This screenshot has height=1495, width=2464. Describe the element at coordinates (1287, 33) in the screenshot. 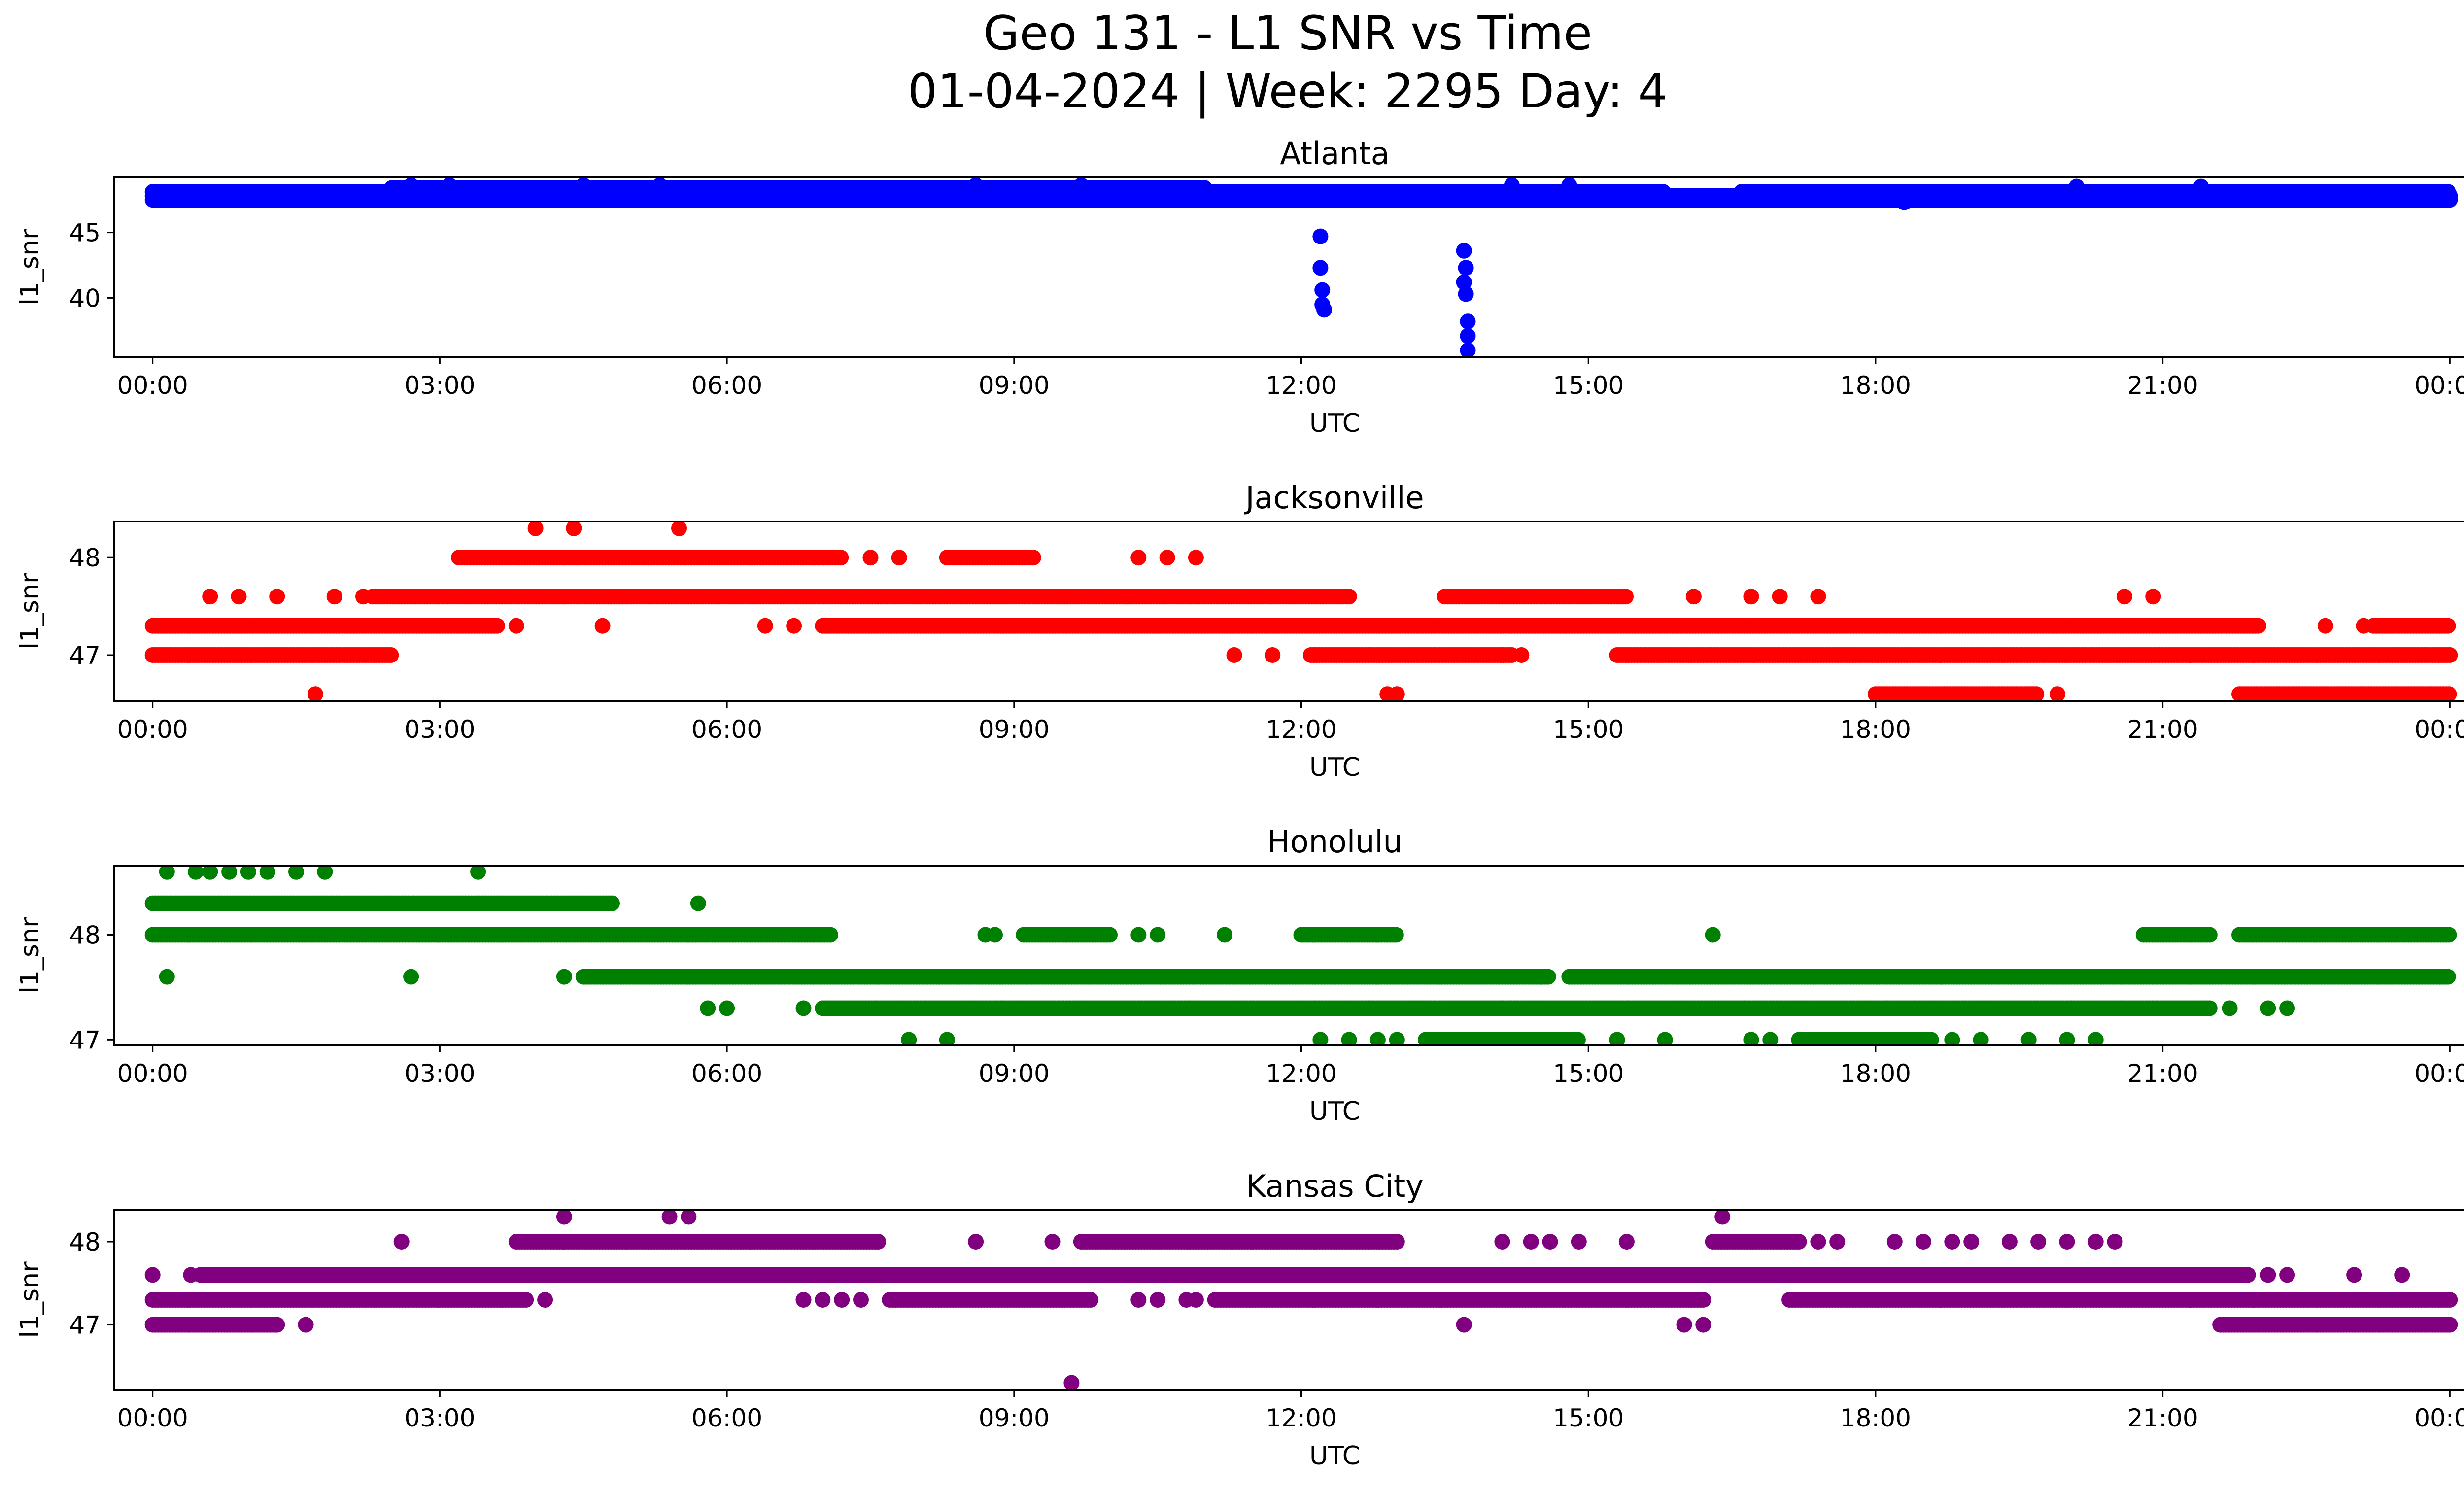

I see `figure-title: Geo 131 - L1 SNR vs Time` at that location.